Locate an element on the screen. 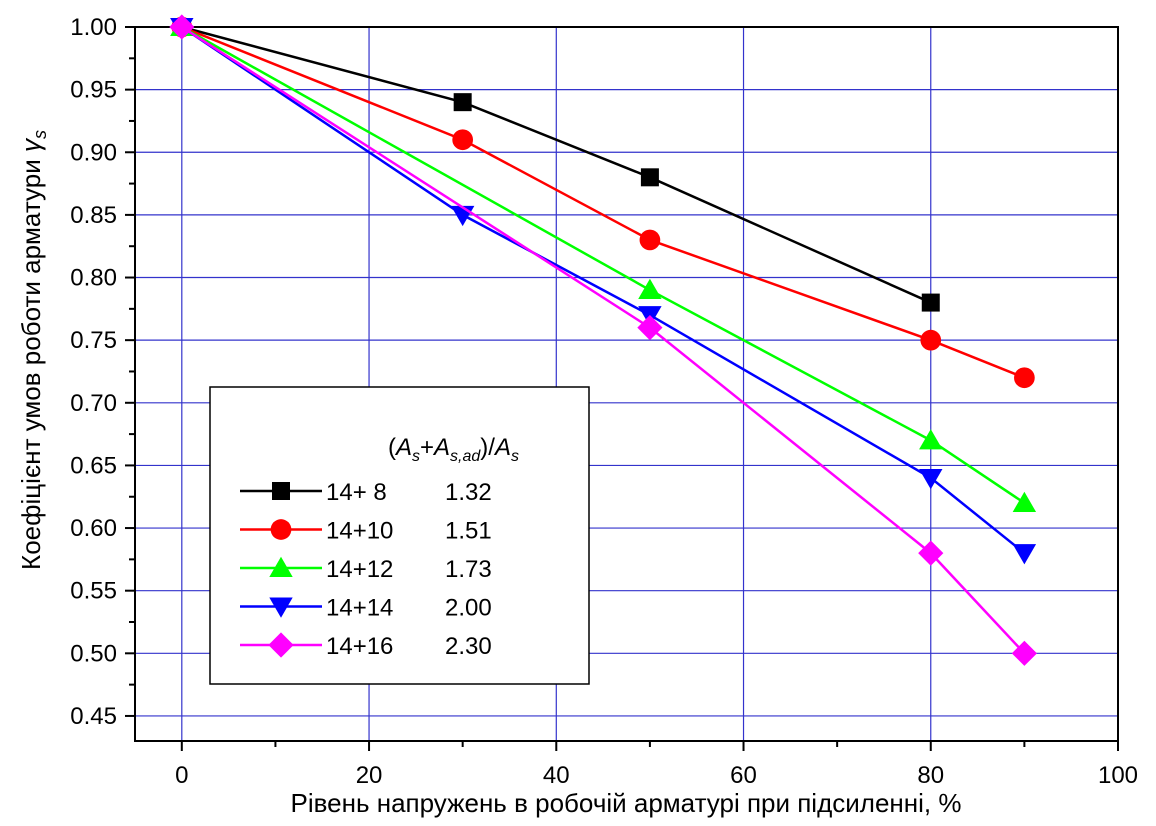 The image size is (1156, 826). legend-label: 14+ 8 is located at coordinates (356, 492).